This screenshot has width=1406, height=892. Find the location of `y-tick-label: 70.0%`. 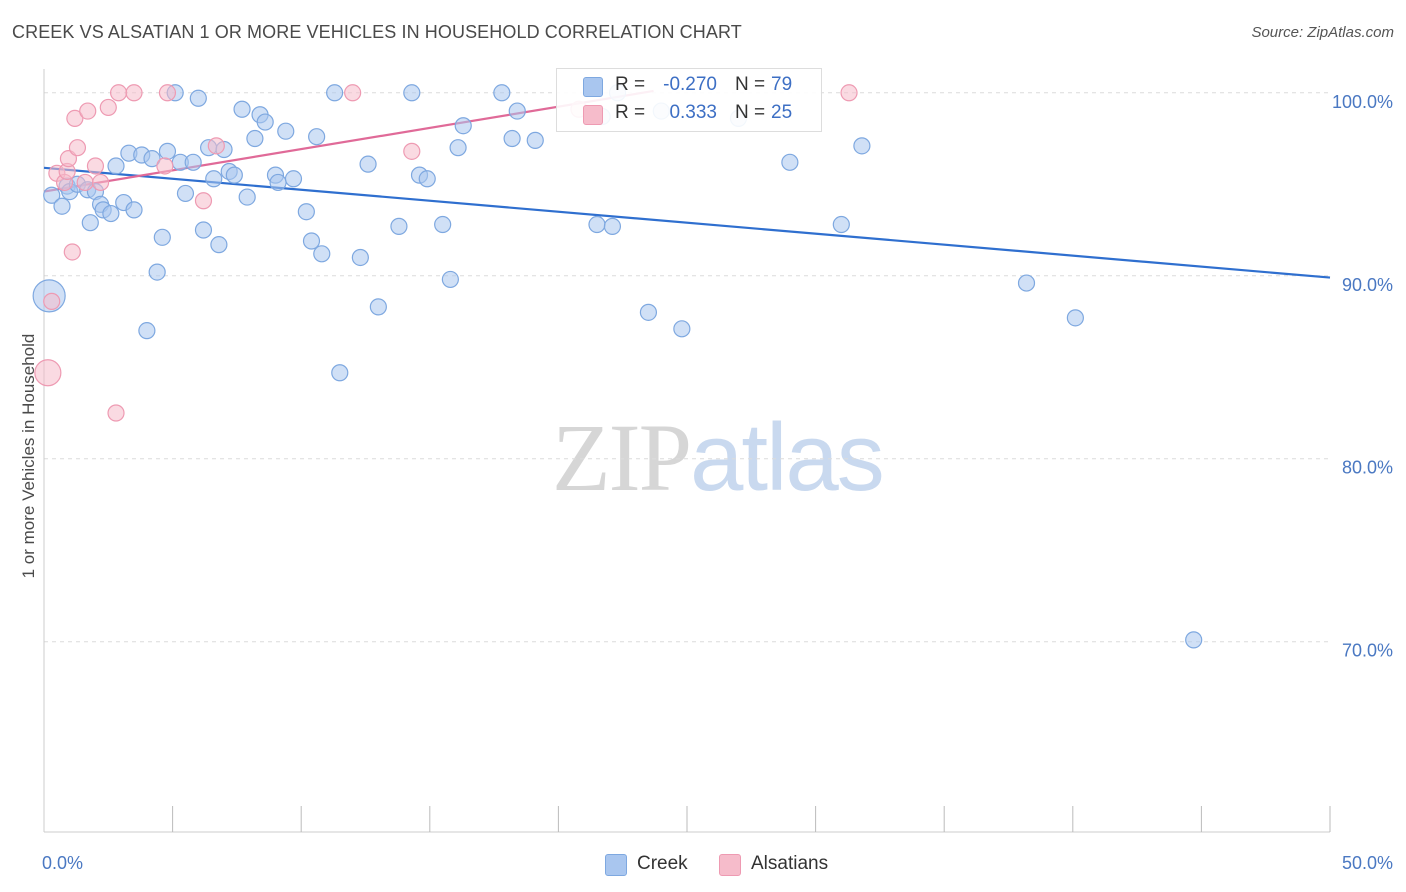

y-tick-label: 70.0% is located at coordinates (1367, 651).